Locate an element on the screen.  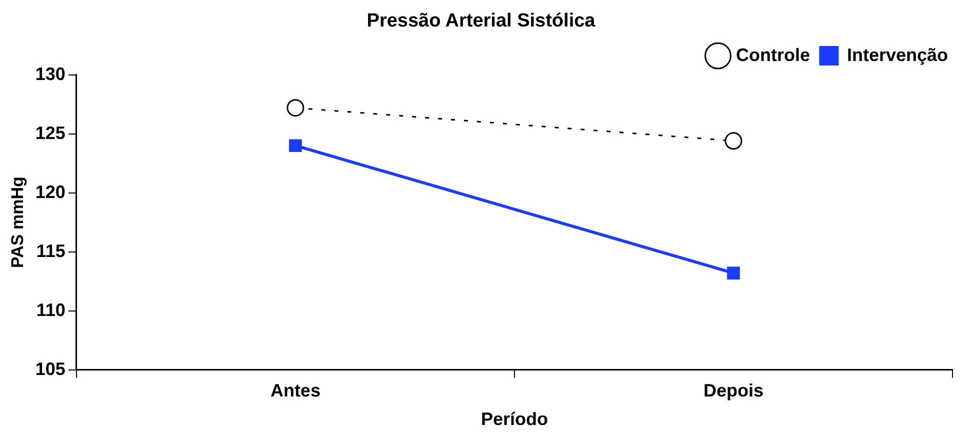
legend-label: Intervenção is located at coordinates (897, 54).